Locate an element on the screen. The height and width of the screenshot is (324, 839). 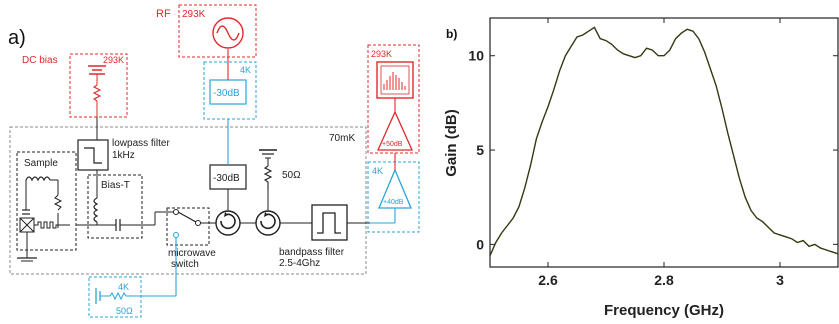
y-axis-label: Gain (dB) is located at coordinates (451, 143).